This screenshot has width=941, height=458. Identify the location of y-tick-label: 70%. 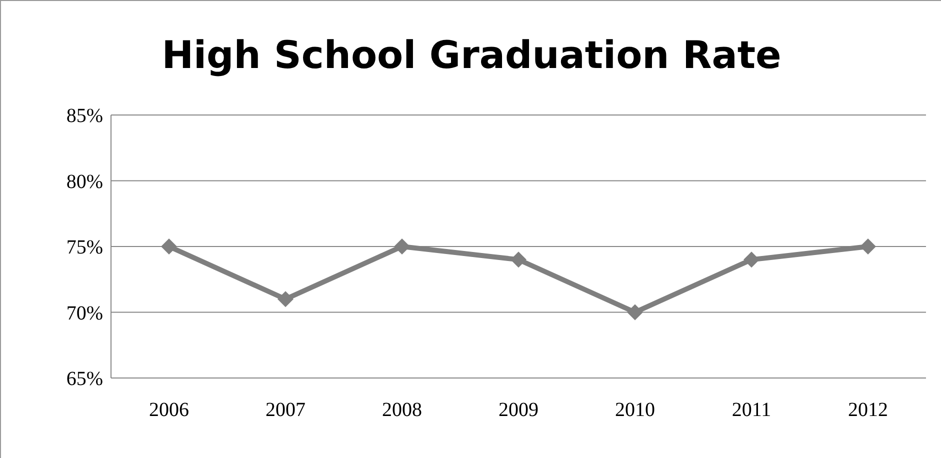
(84, 313).